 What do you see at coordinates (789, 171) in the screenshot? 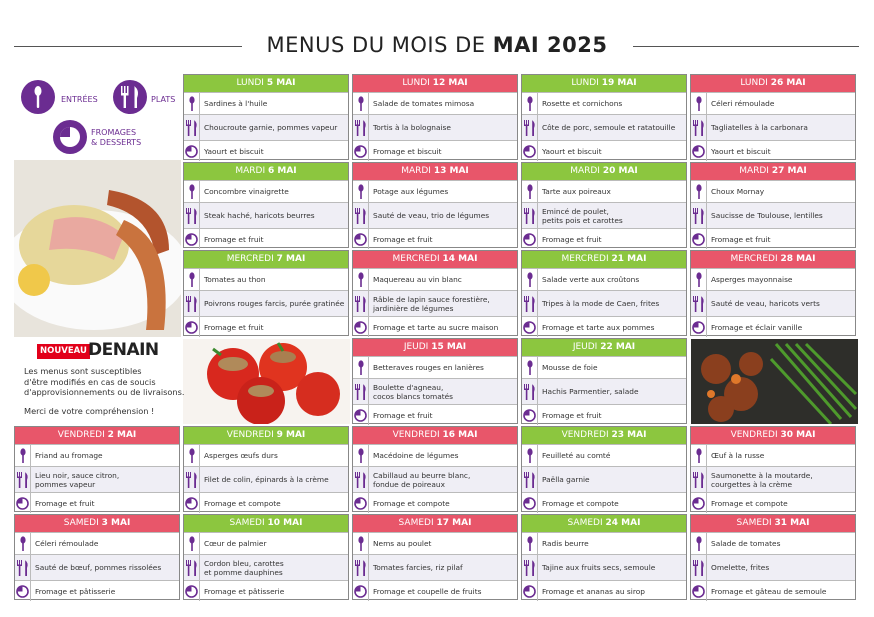
I see `day-date: 27 MAI` at bounding box center [789, 171].